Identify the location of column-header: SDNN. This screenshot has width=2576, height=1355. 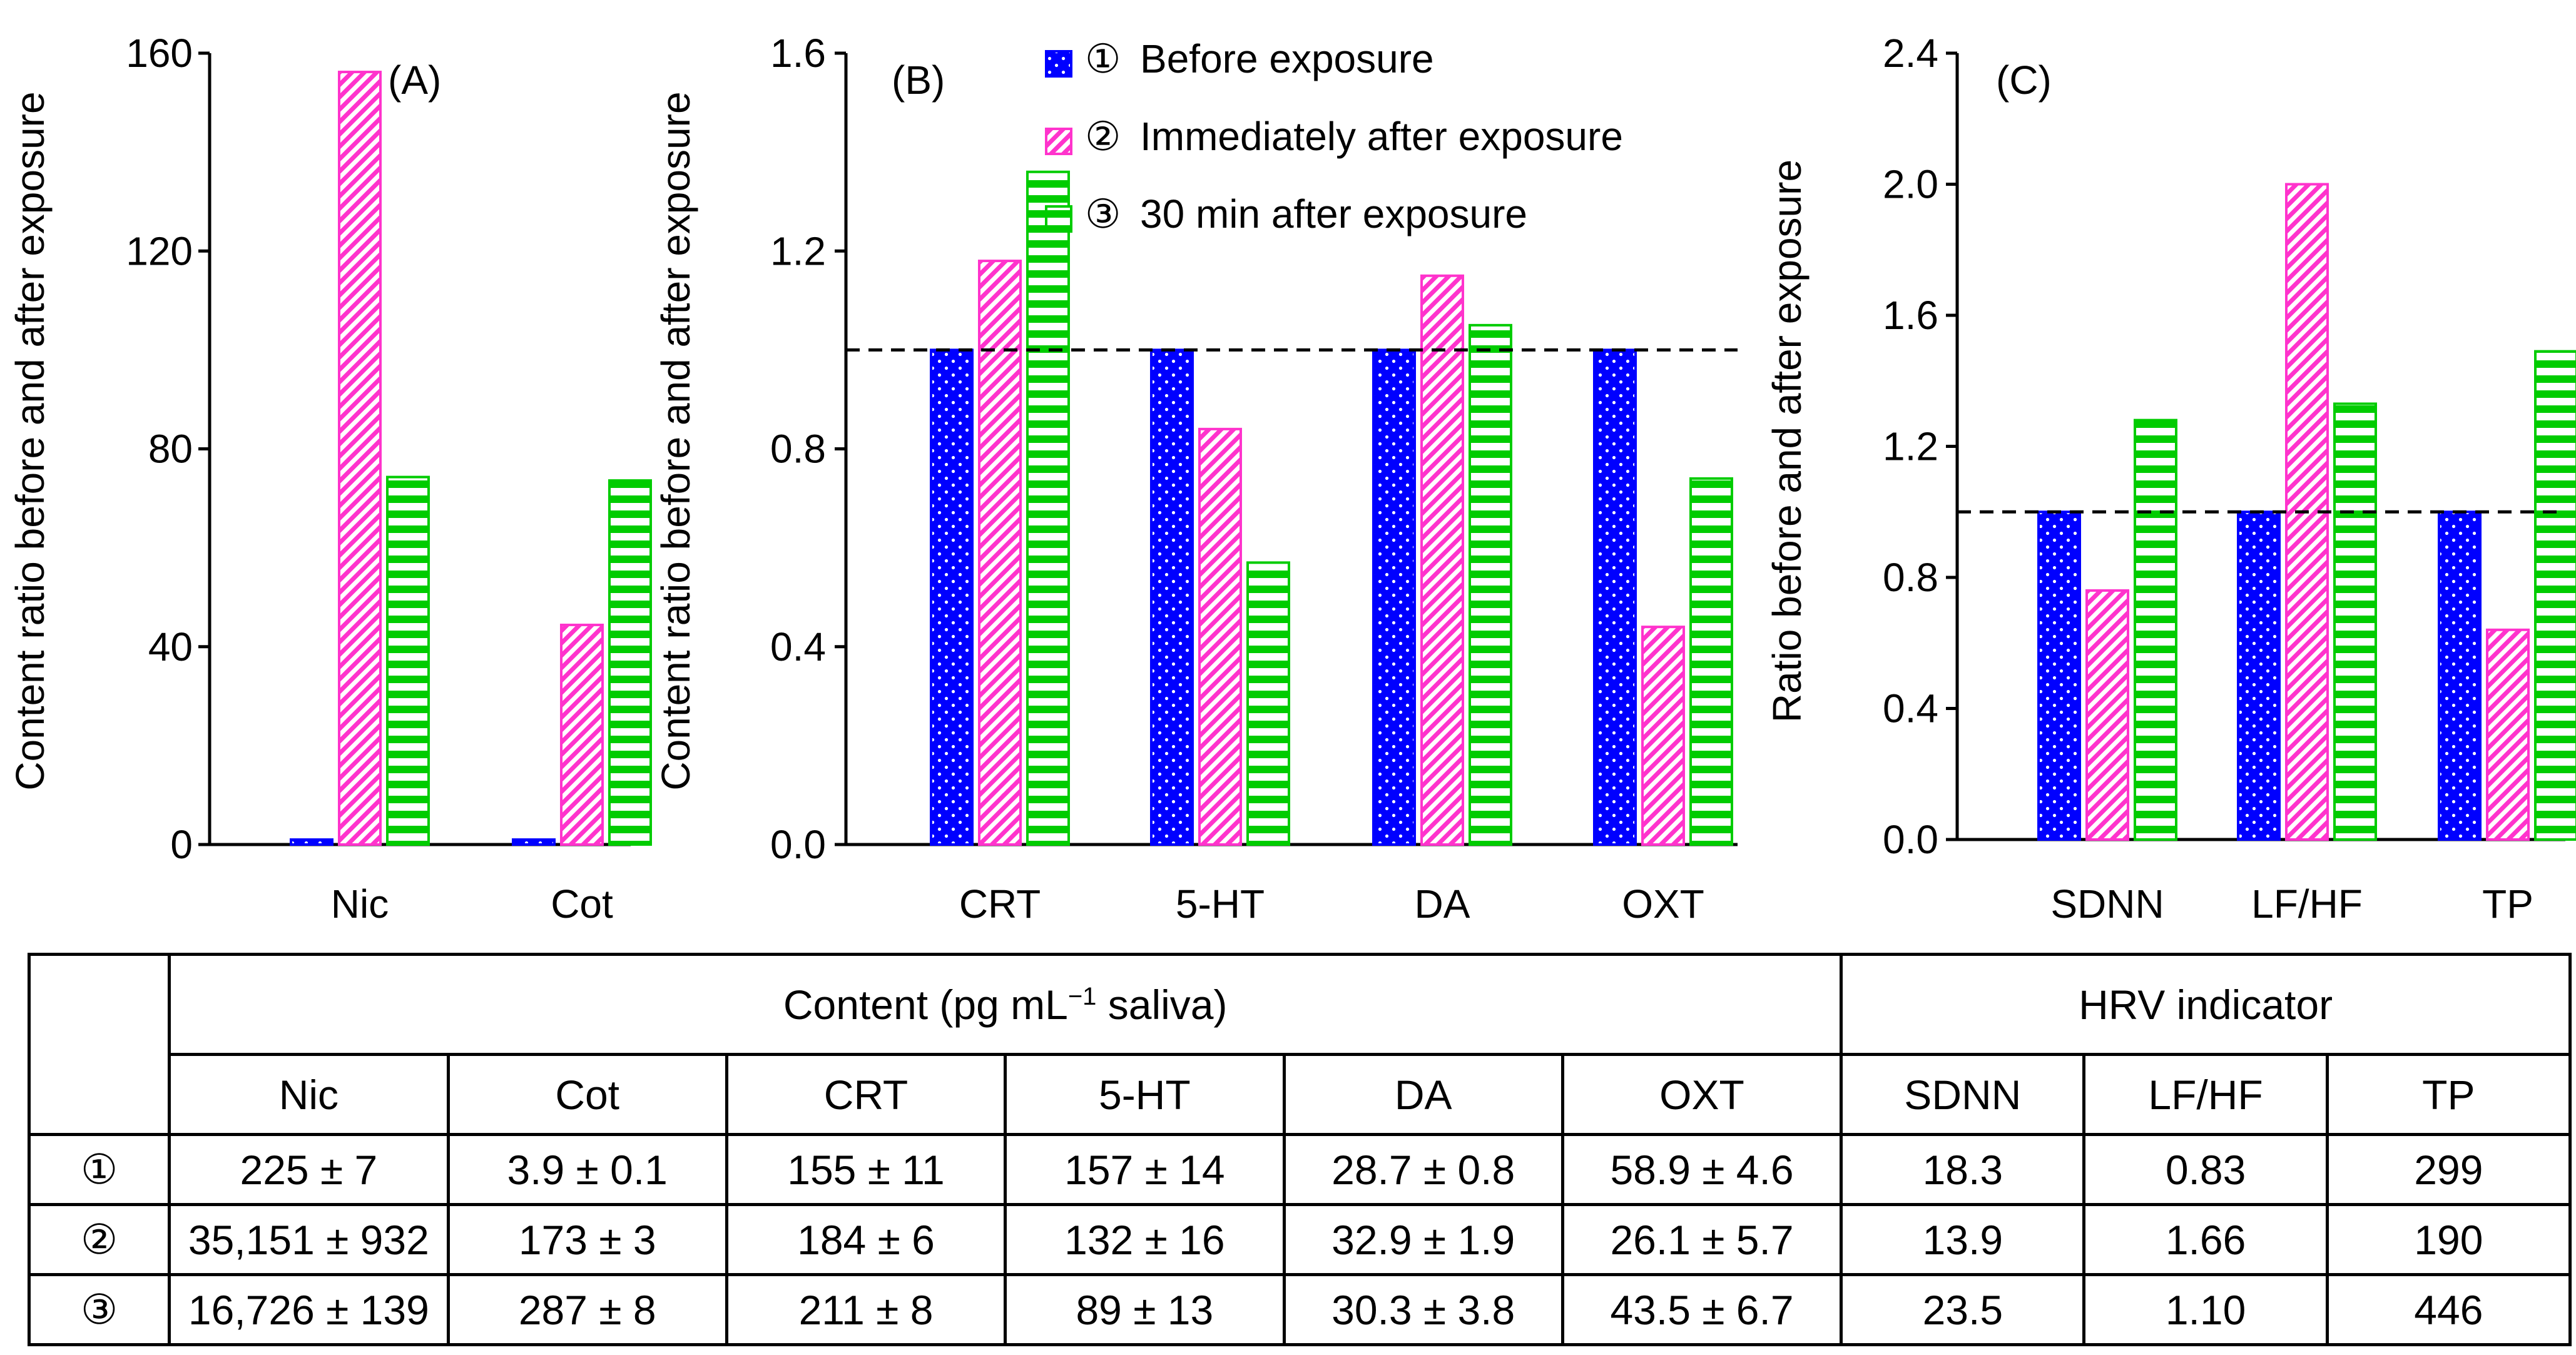
(1963, 1095).